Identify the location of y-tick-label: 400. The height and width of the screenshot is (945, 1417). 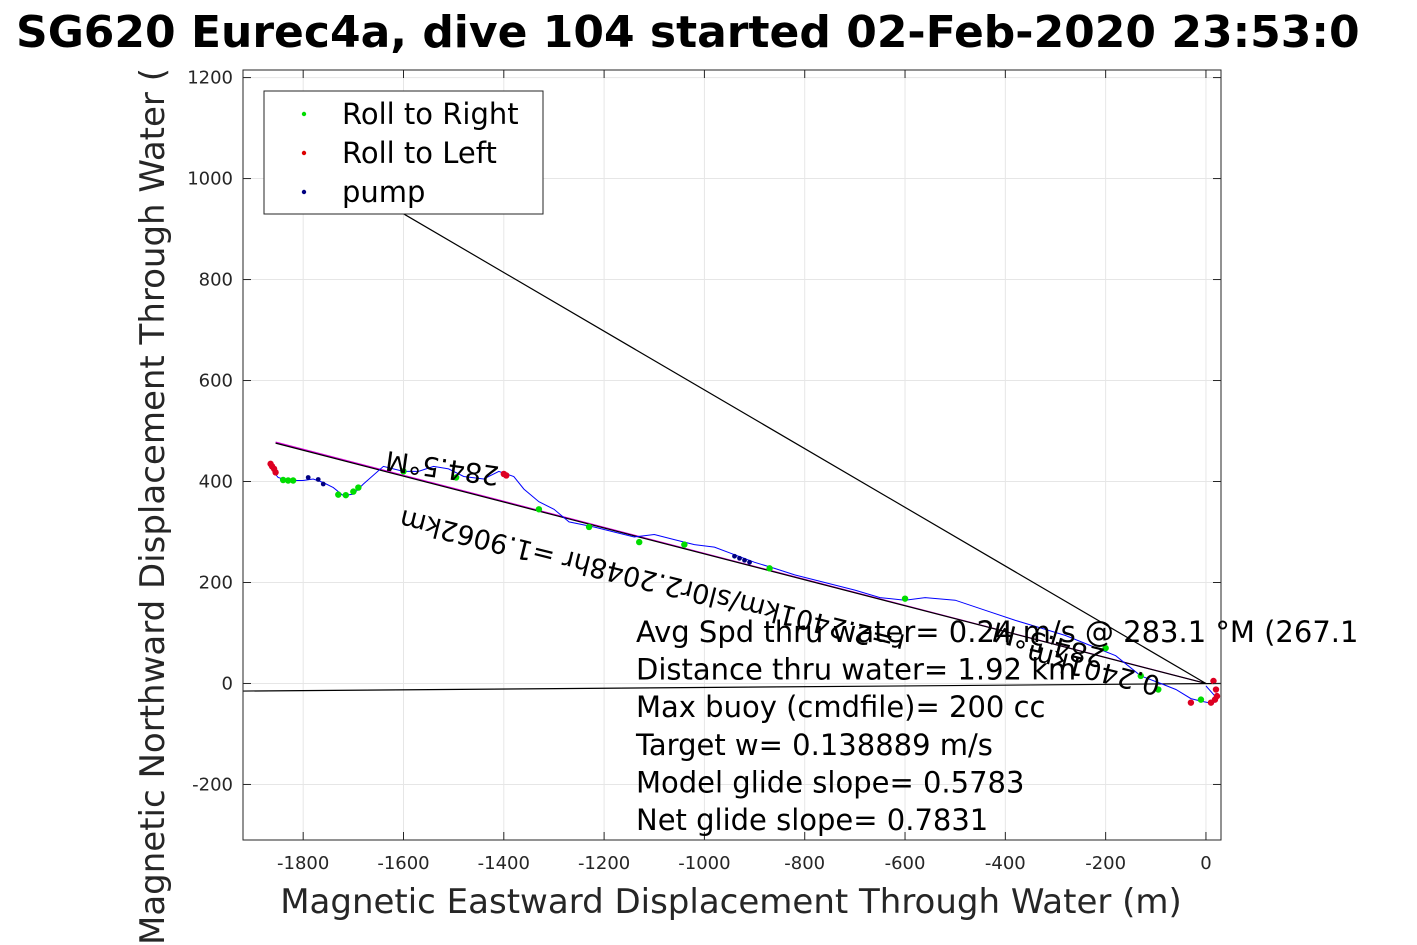
(216, 482).